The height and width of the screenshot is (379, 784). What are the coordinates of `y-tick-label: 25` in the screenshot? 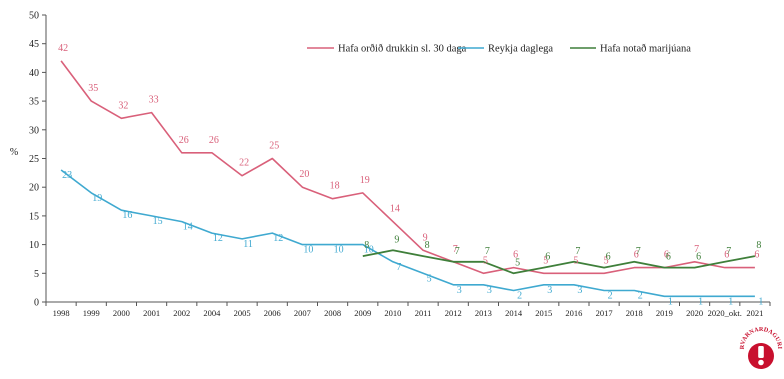 It's located at (34, 159).